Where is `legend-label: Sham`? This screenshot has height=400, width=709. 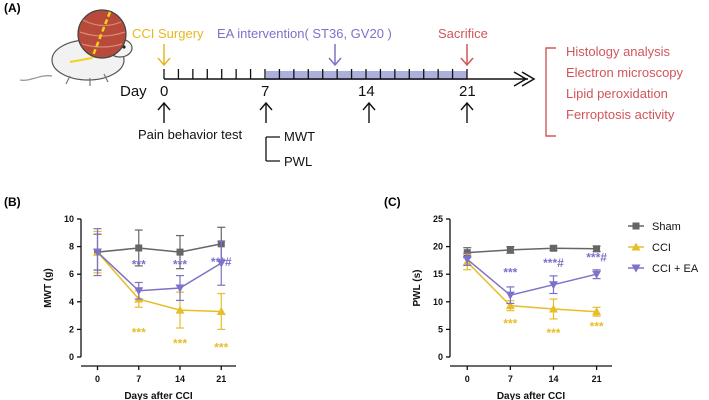 legend-label: Sham is located at coordinates (666, 227).